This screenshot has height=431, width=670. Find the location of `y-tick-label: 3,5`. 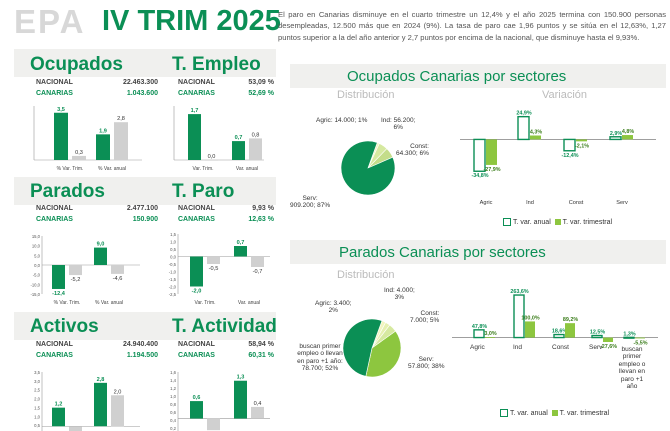

y-tick-label: 3,5 is located at coordinates (37, 372).